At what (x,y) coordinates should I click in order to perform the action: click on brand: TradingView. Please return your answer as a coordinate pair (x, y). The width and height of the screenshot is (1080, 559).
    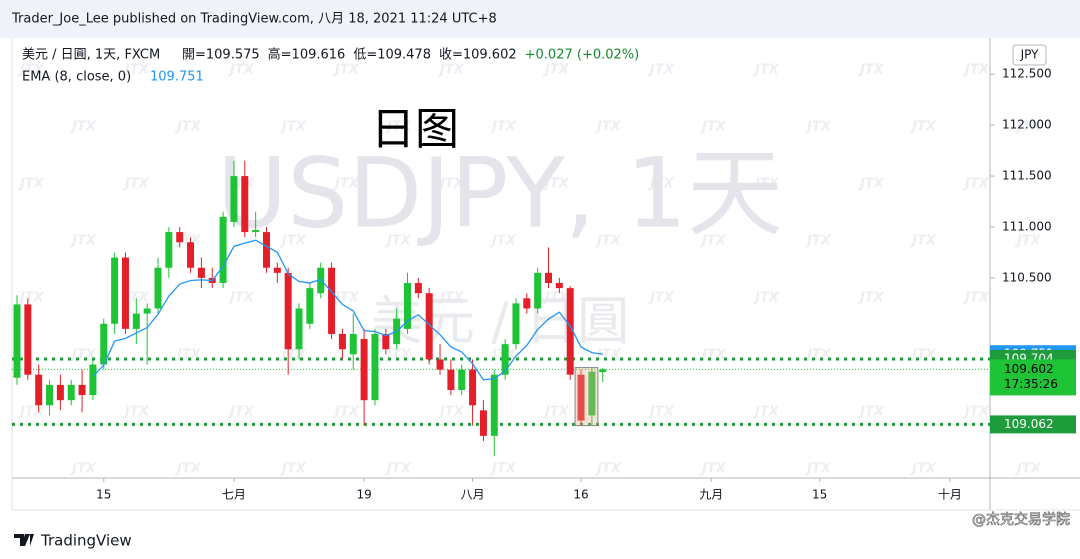
    Looking at the image, I should click on (86, 541).